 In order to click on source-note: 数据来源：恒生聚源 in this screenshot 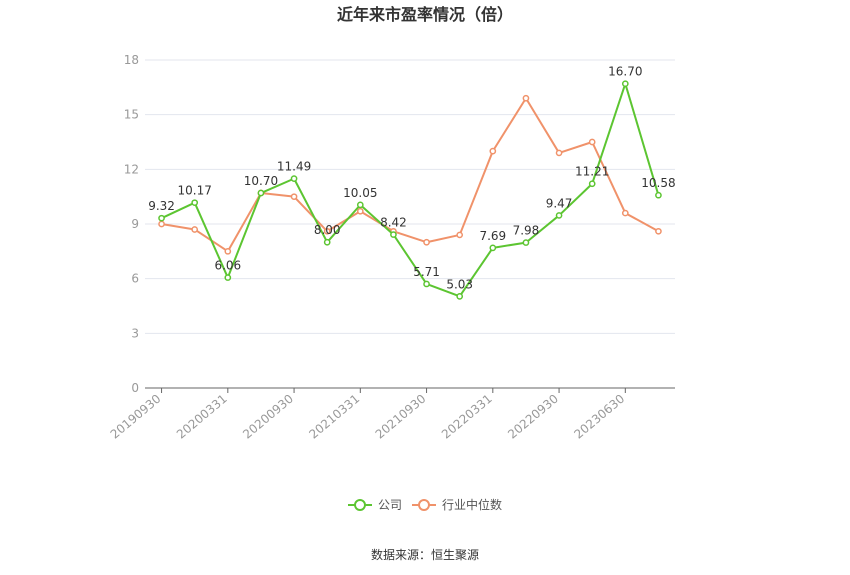, I will do `click(425, 554)`.